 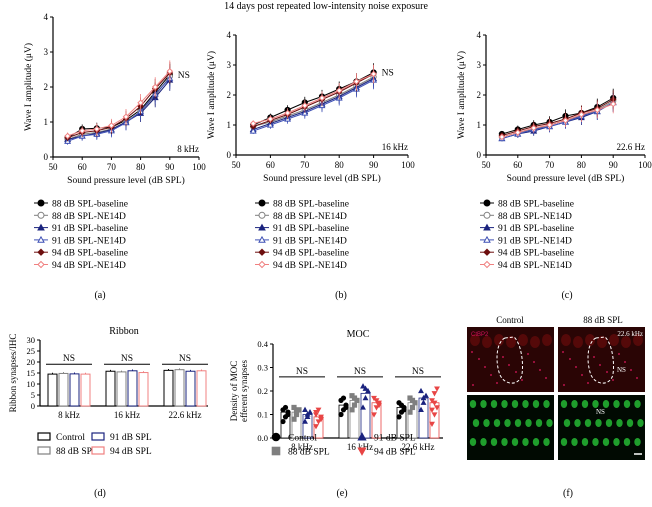 What do you see at coordinates (621, 370) in the screenshot?
I see `micrograph-ns-top: NS` at bounding box center [621, 370].